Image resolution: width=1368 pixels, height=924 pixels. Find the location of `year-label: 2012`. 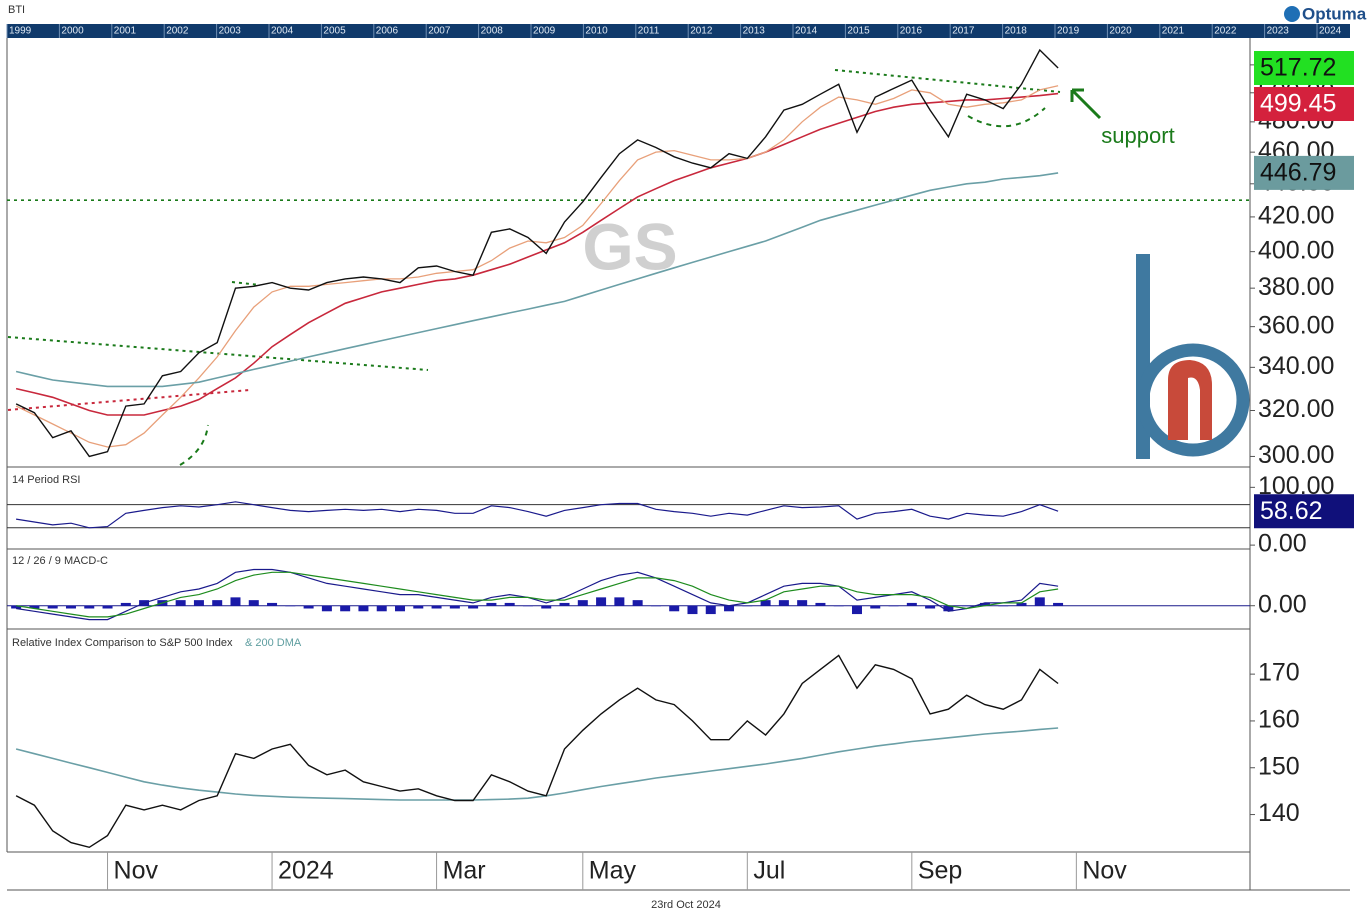

year-label: 2012 is located at coordinates (701, 31).